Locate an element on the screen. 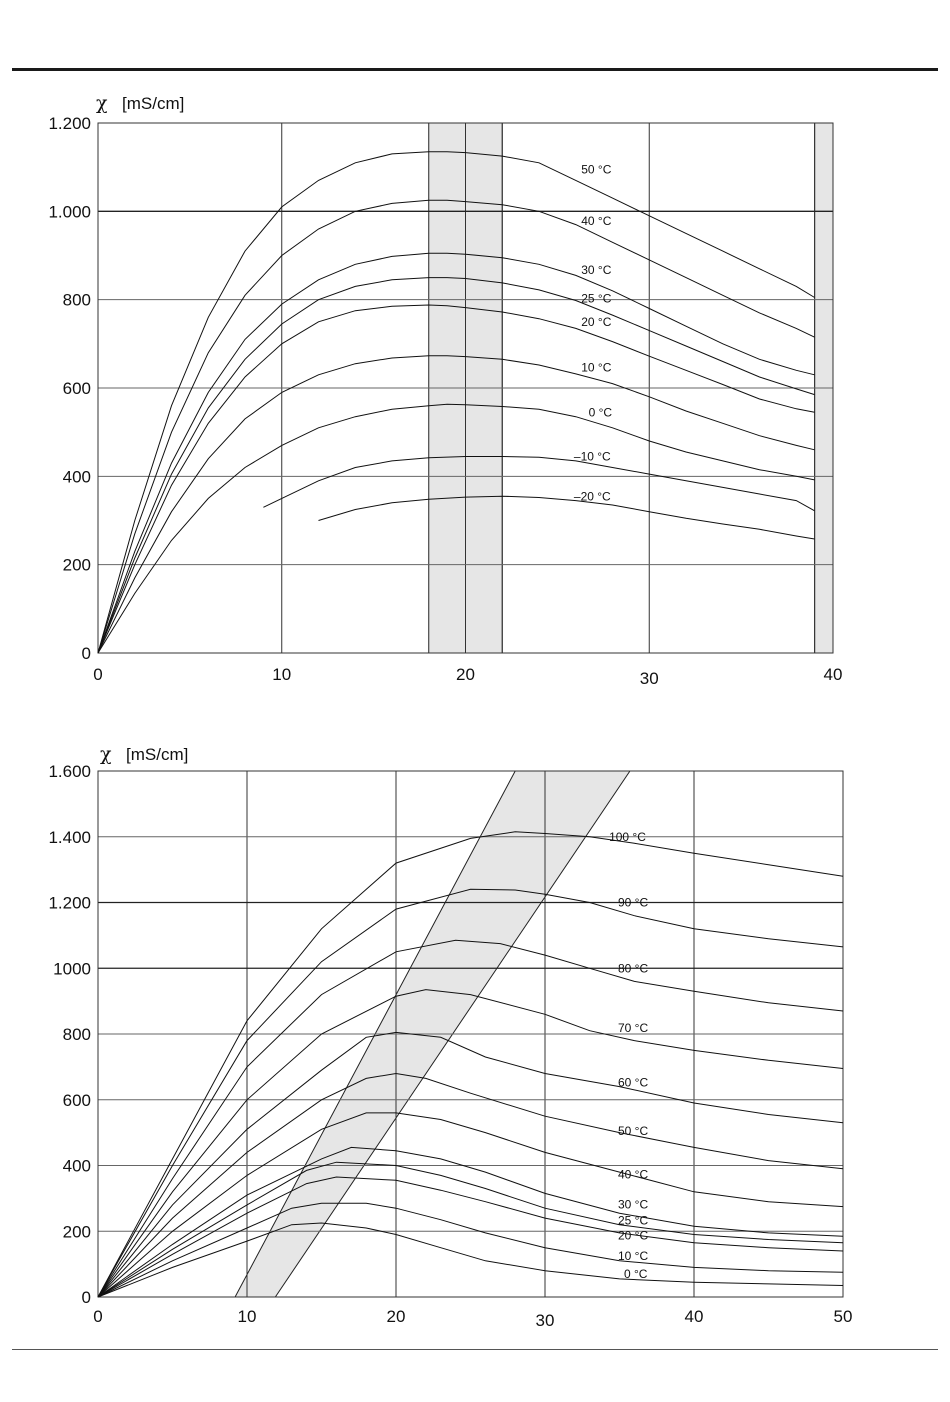 This screenshot has height=1402, width=950. y-tick-label: 1000 is located at coordinates (72, 968).